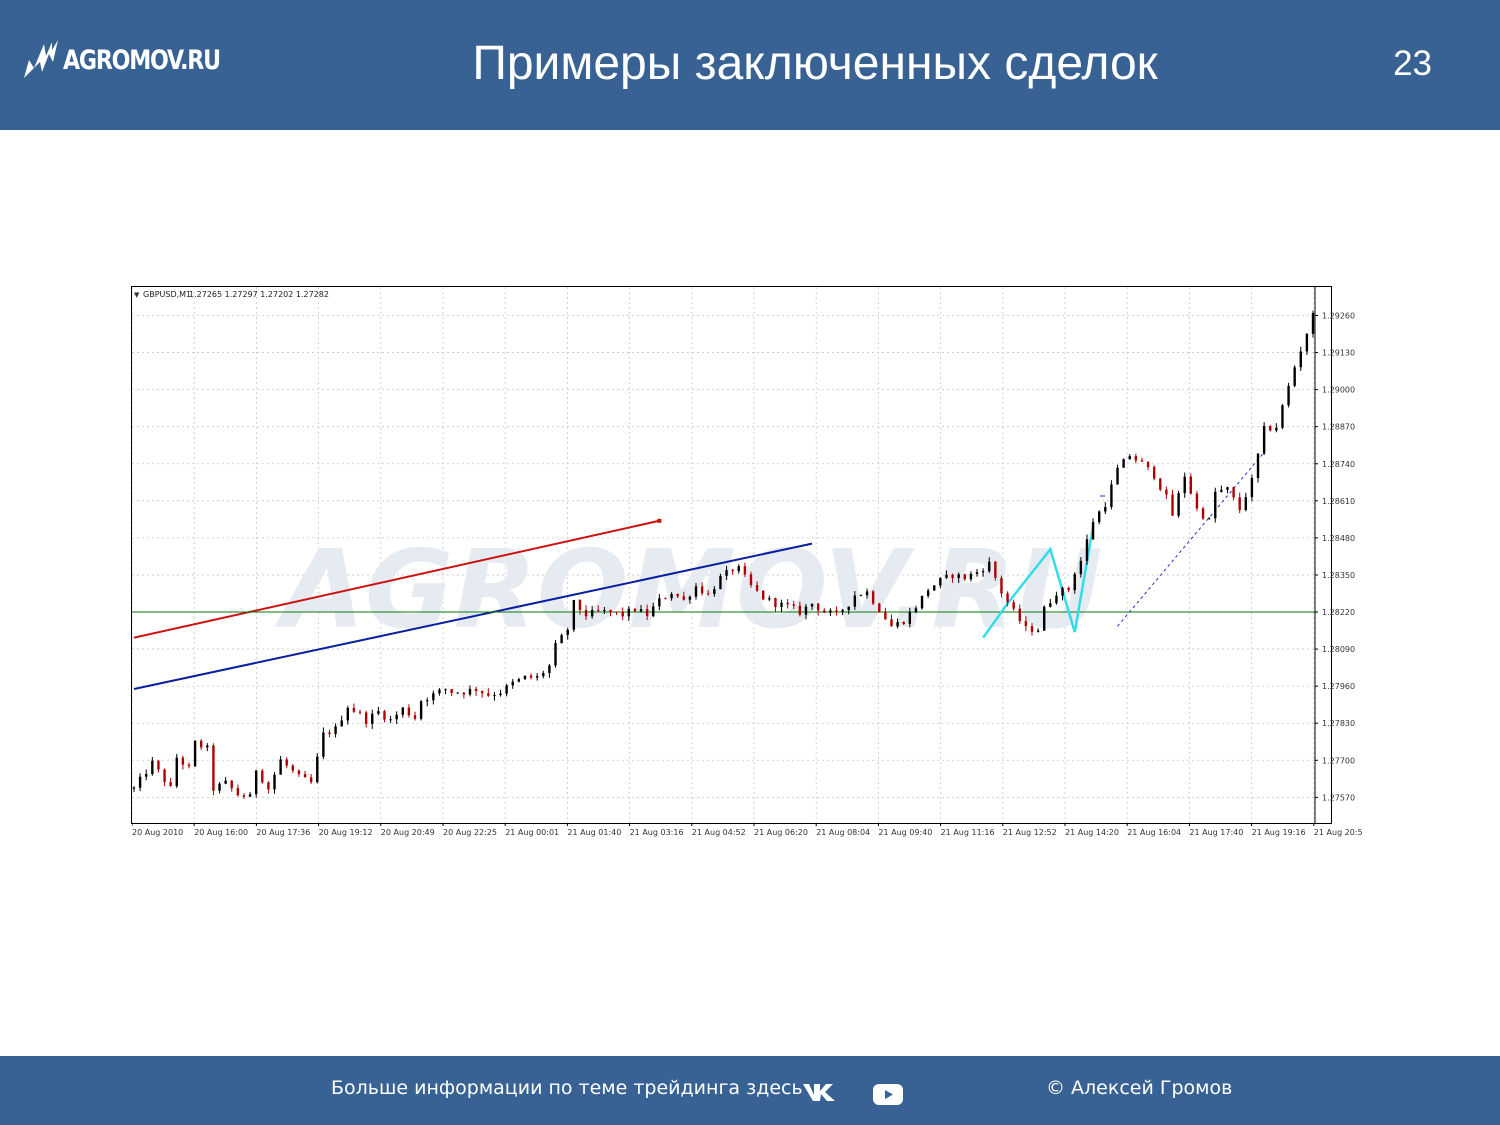 This screenshot has width=1500, height=1125. What do you see at coordinates (473, 616) in the screenshot?
I see `trendline` at bounding box center [473, 616].